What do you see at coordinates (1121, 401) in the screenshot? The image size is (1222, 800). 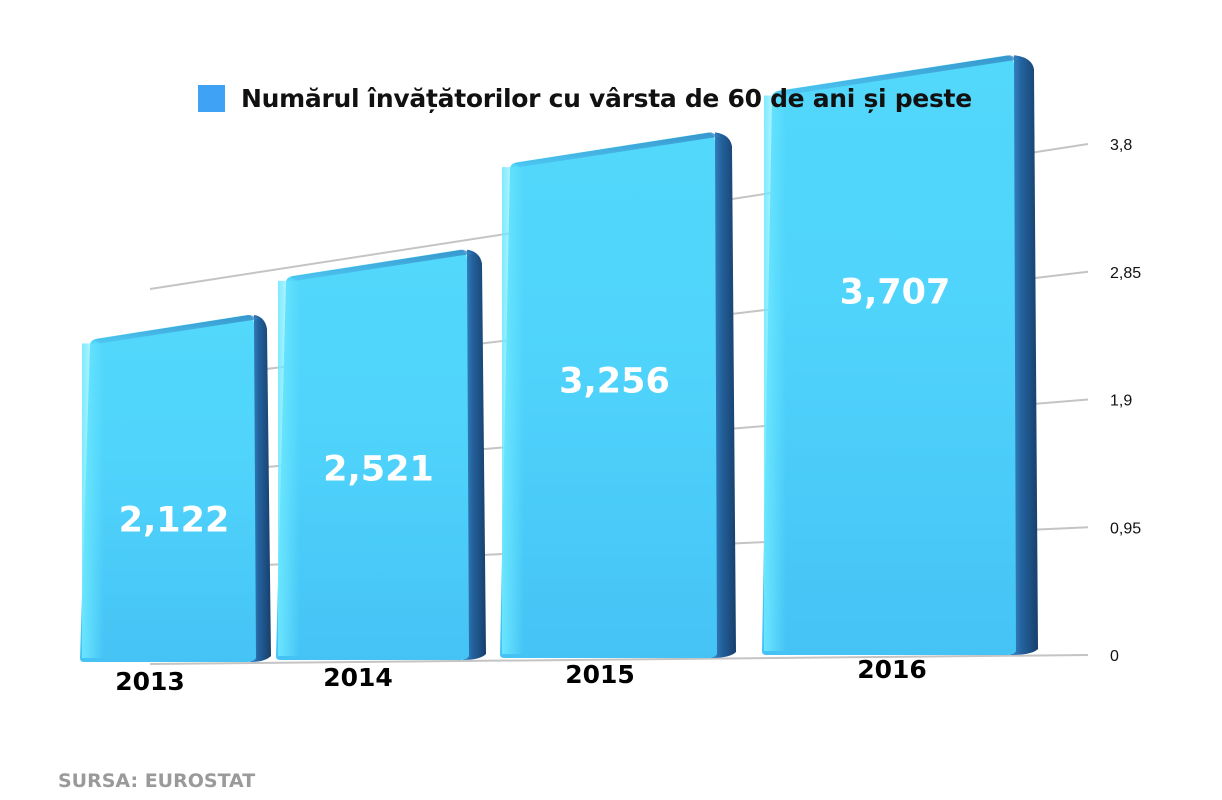 I see `y-tick-label: 1,9` at bounding box center [1121, 401].